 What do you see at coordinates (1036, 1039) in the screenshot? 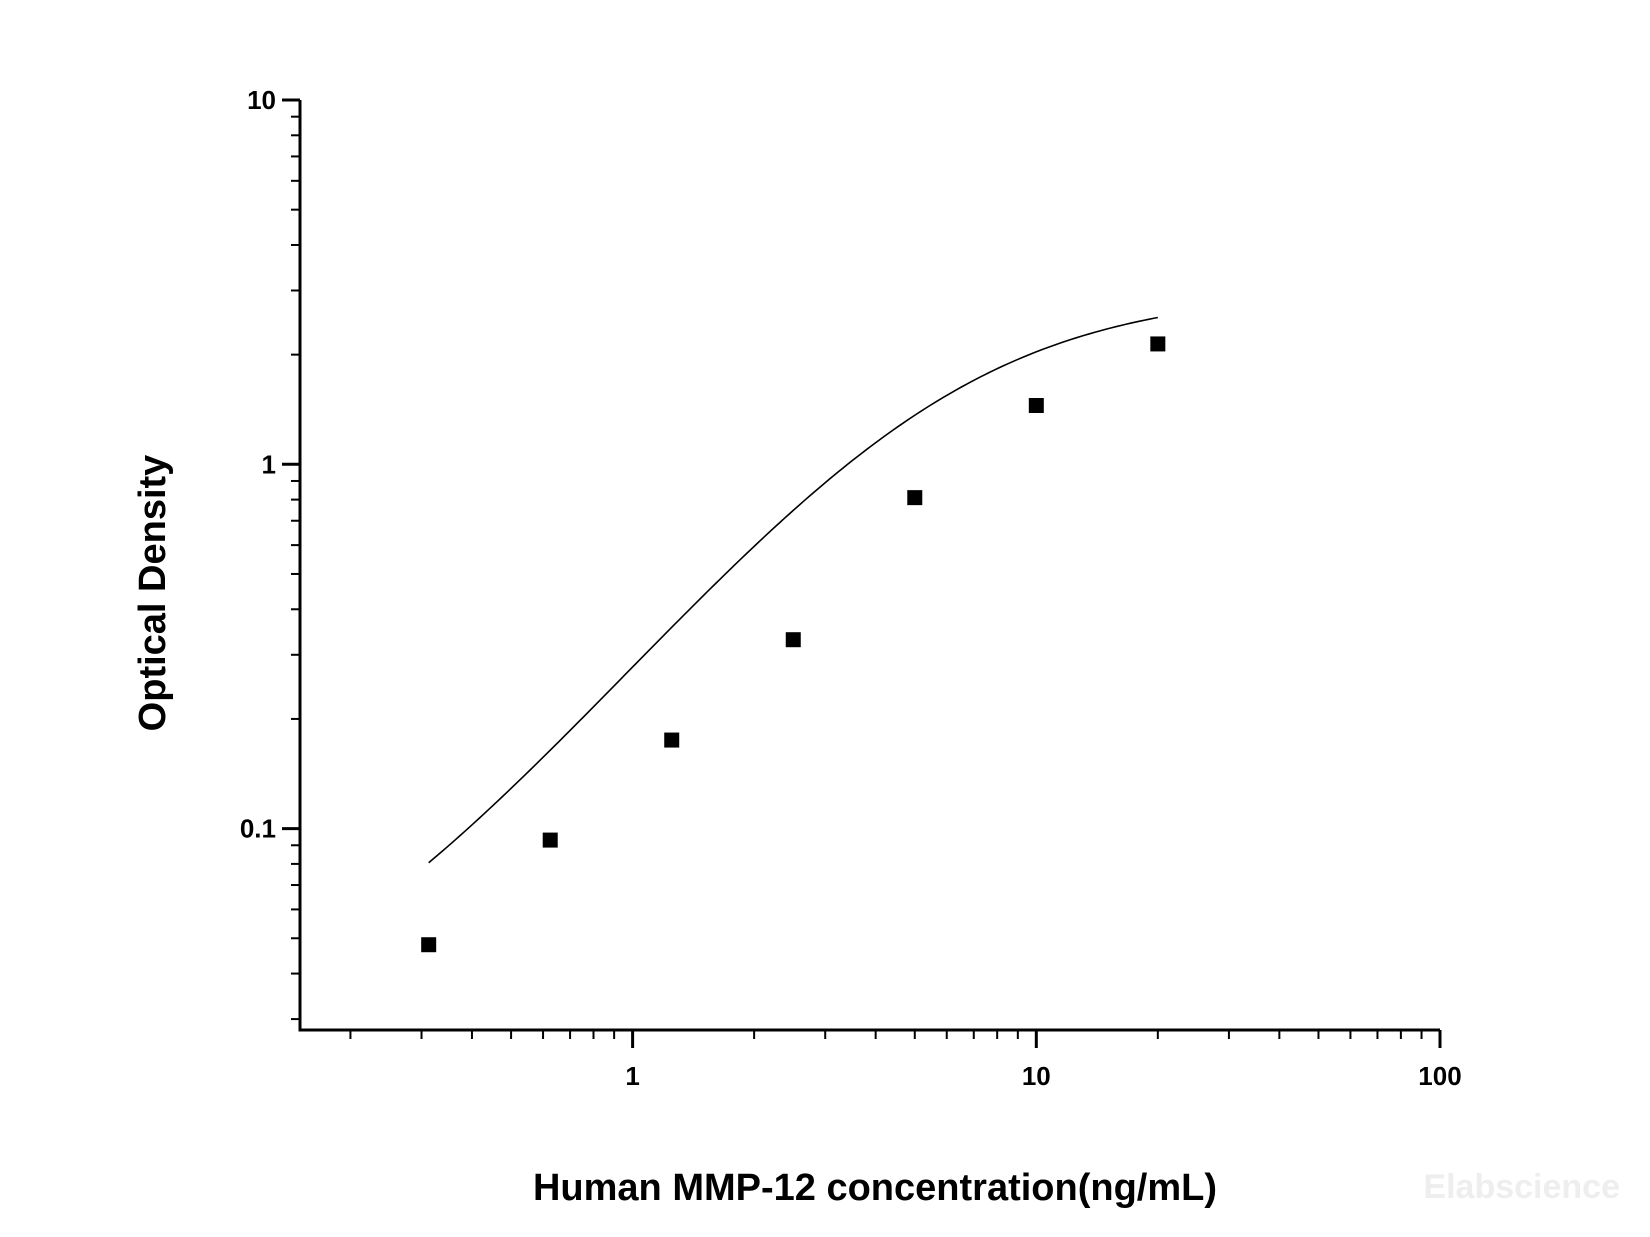
I see `x-axis-major-ticks` at bounding box center [1036, 1039].